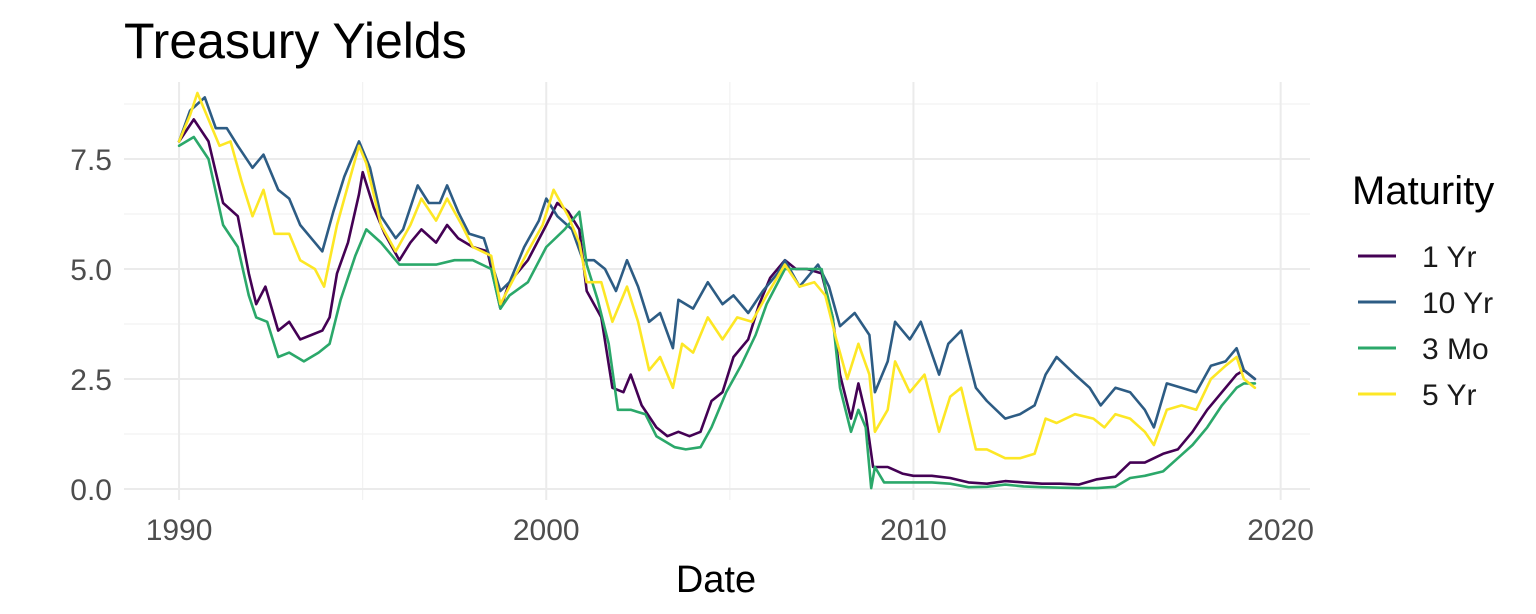  Describe the element at coordinates (1280, 530) in the screenshot. I see `x-tick-label: 2020` at that location.